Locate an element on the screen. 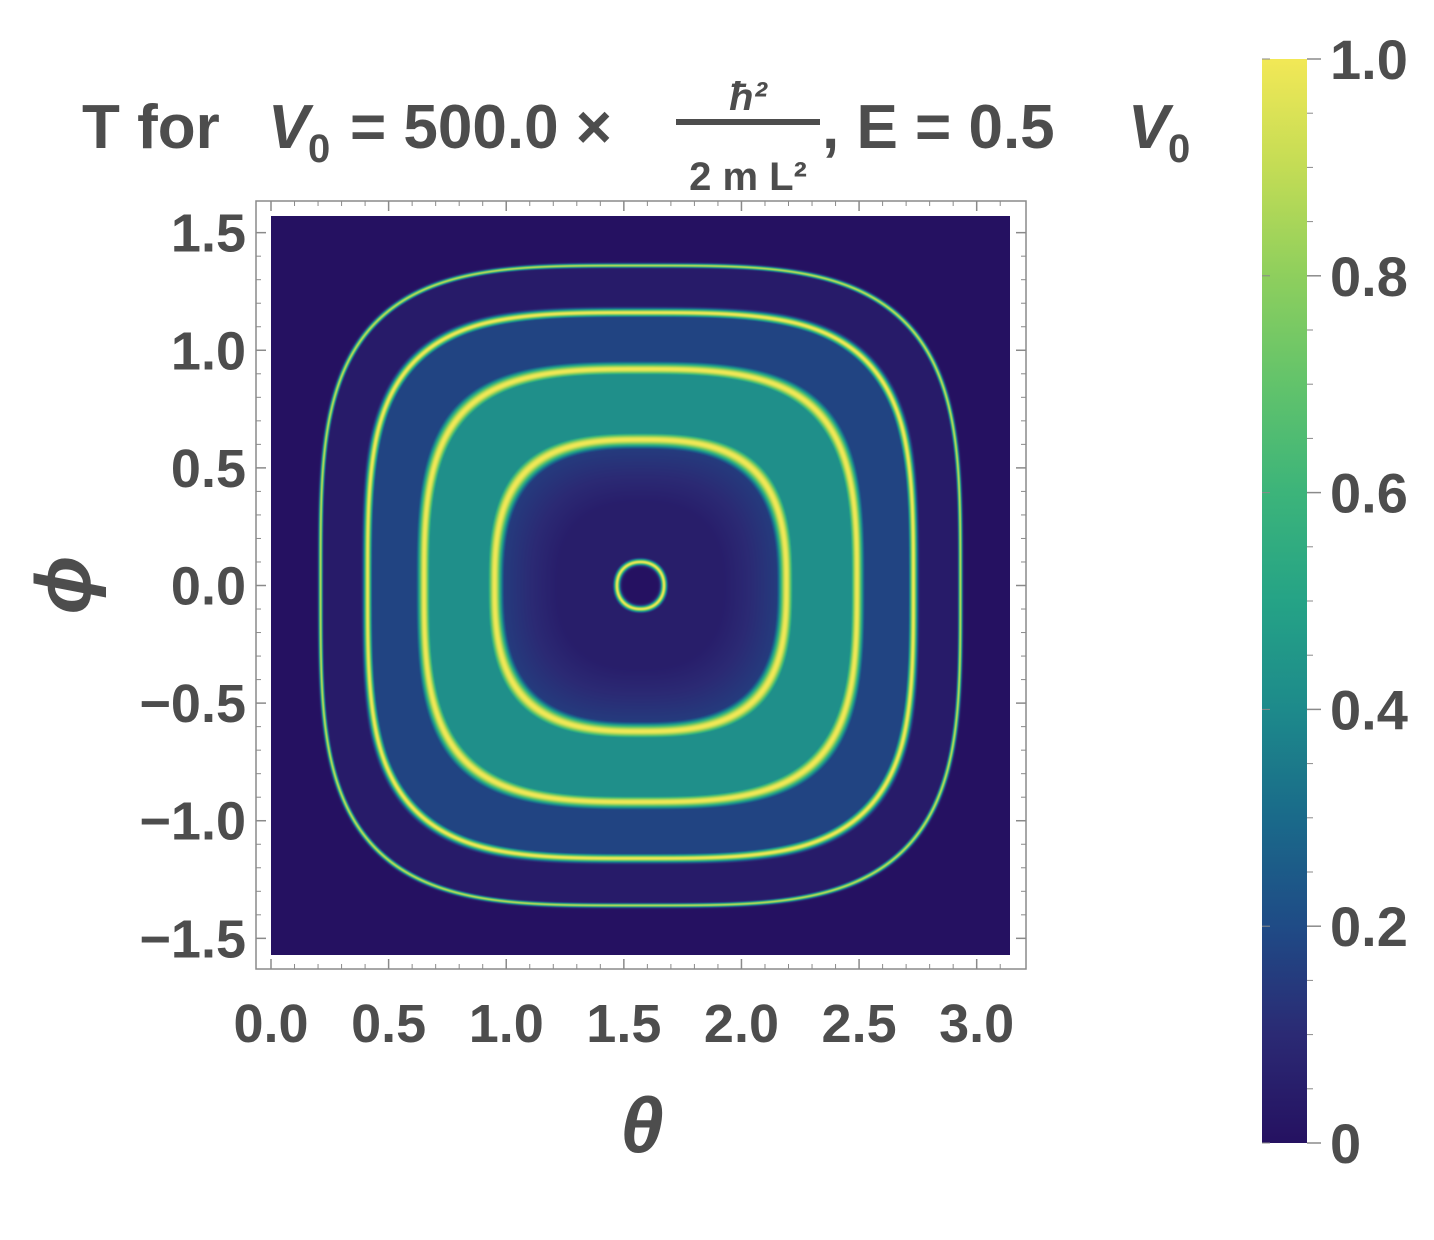  colorbar-tick-label: 0 is located at coordinates (1345, 1143).